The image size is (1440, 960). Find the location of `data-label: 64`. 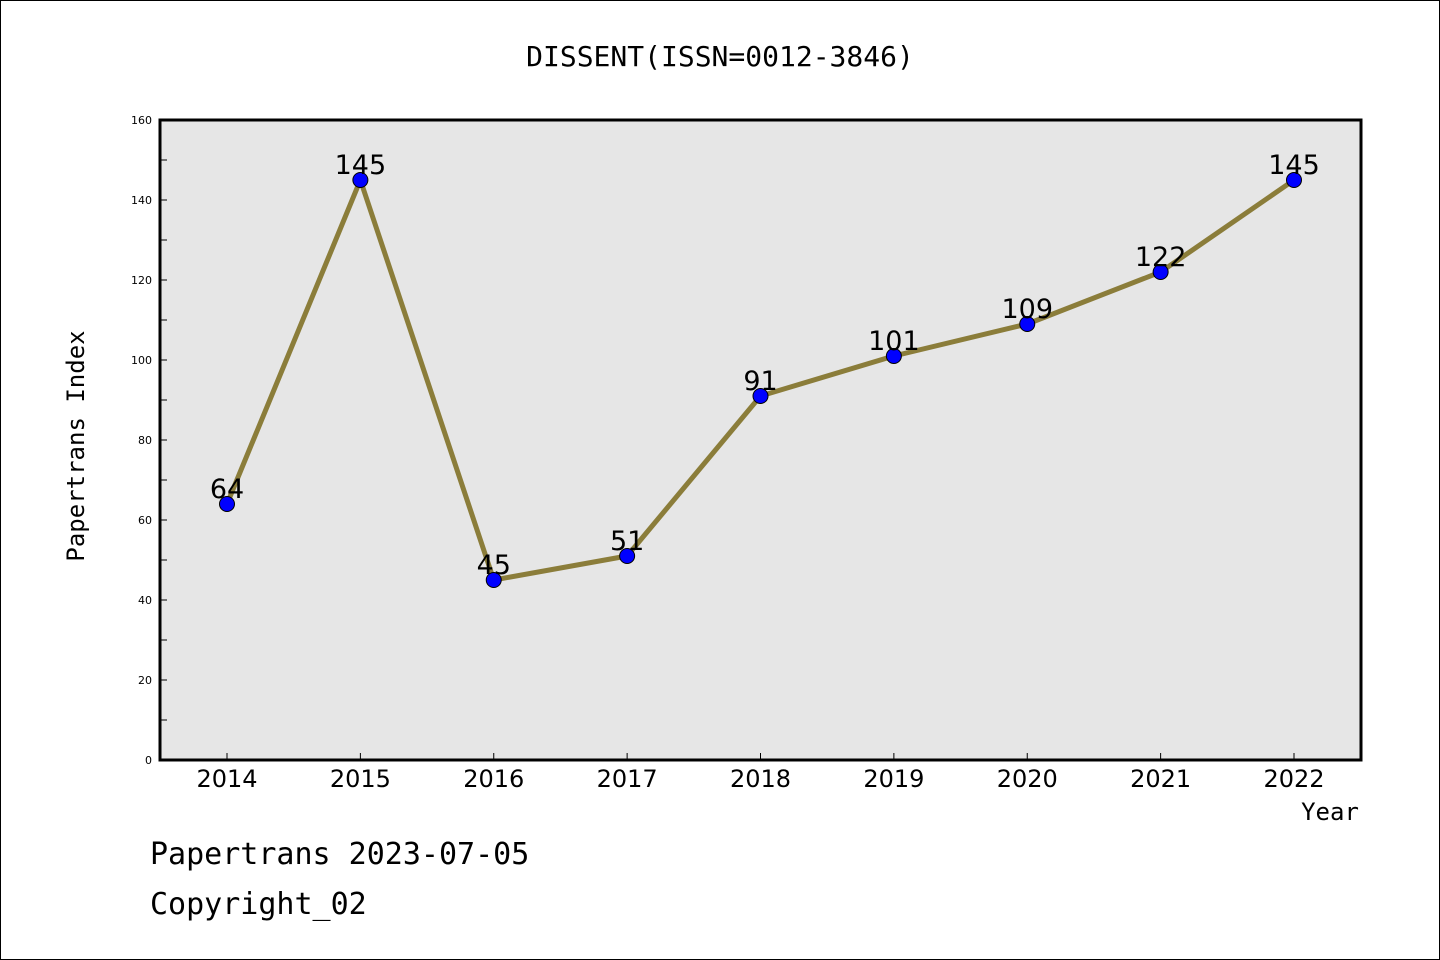

data-label: 64 is located at coordinates (227, 489).